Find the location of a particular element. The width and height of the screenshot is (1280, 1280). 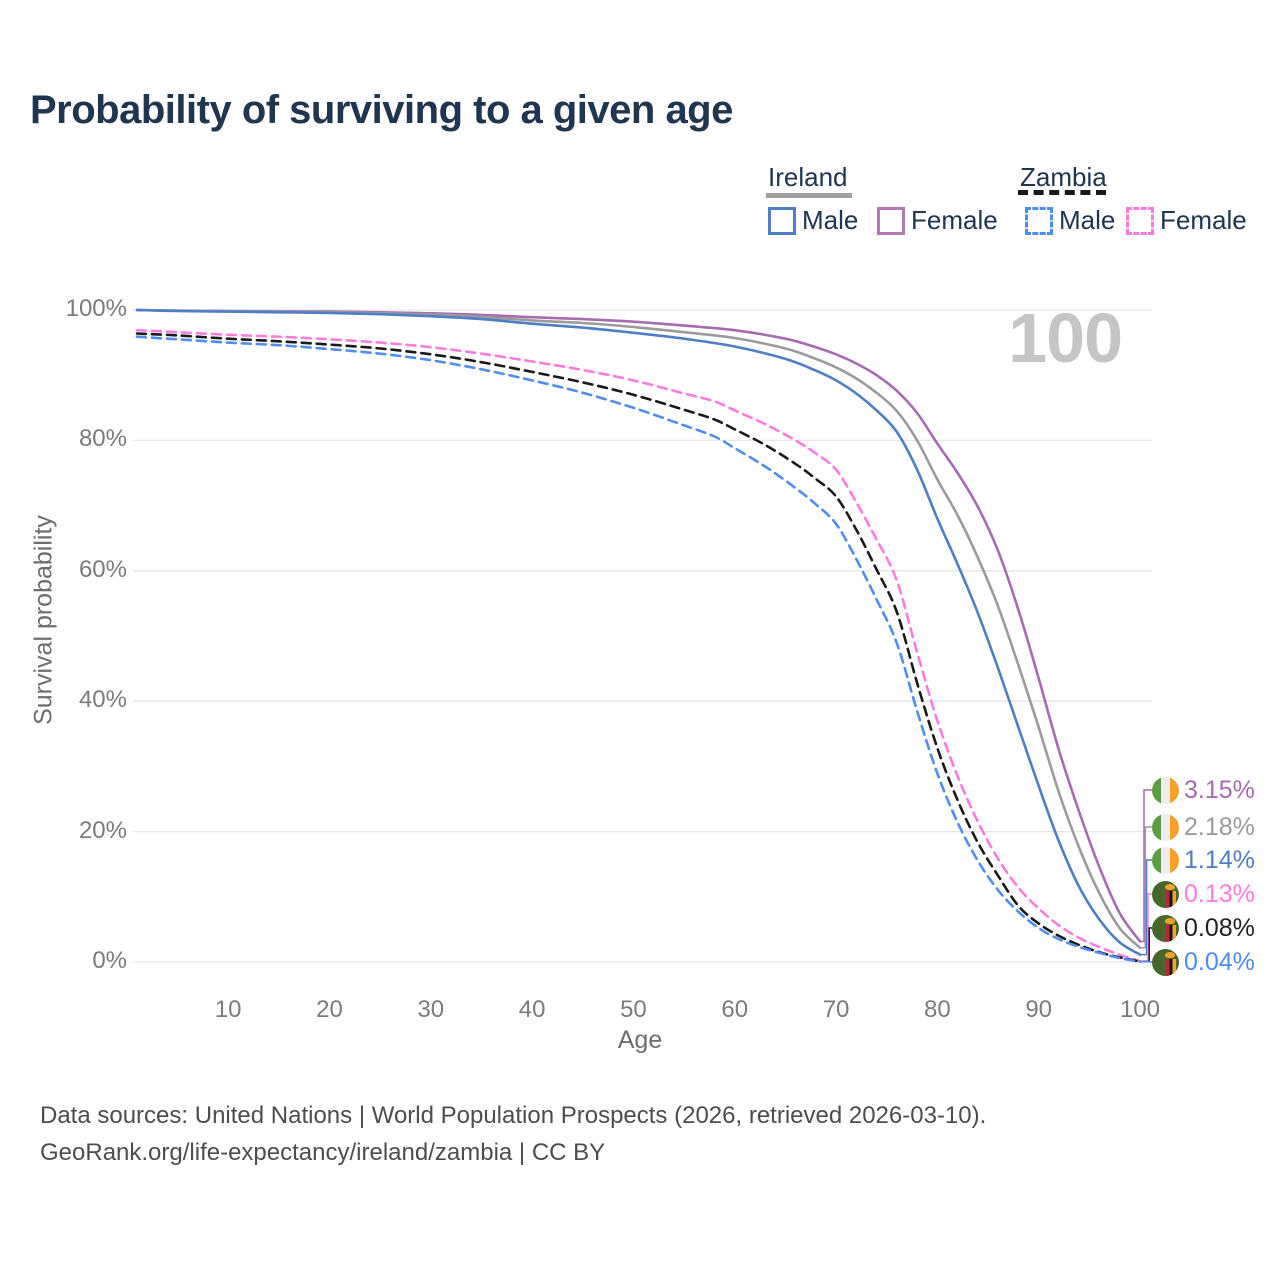

x-tick-label: 60 is located at coordinates (735, 1009).